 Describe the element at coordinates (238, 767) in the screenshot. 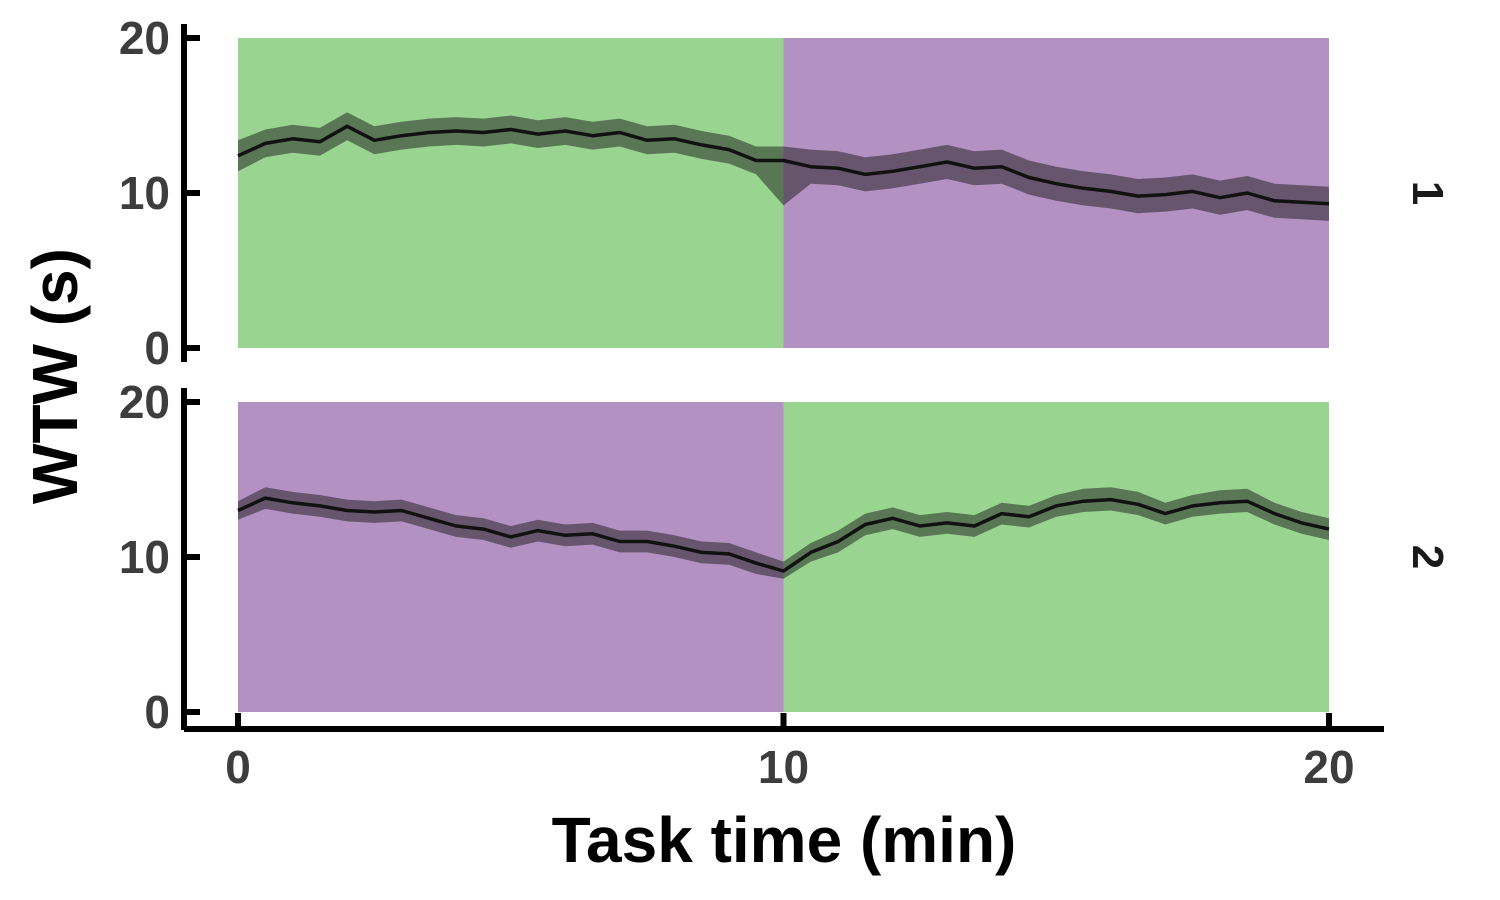

I see `x-tick-label: 0` at that location.